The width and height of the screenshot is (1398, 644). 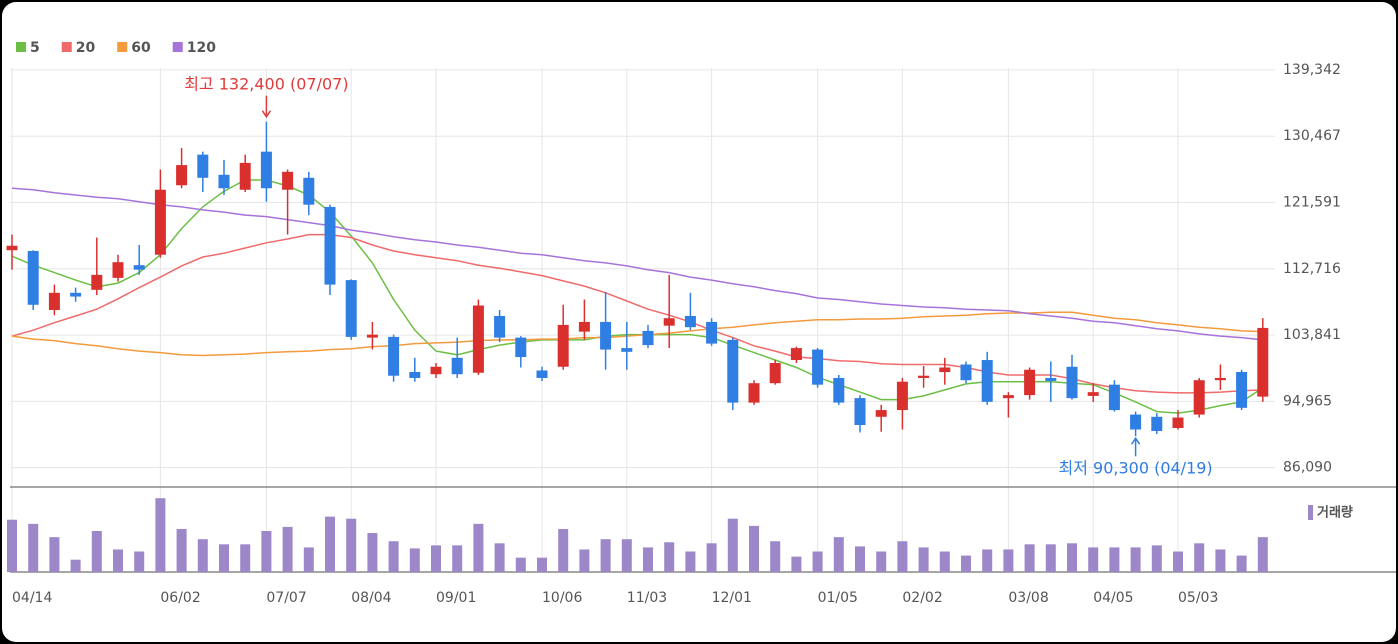 I want to click on x-tick-label: 02/02, so click(x=922, y=598).